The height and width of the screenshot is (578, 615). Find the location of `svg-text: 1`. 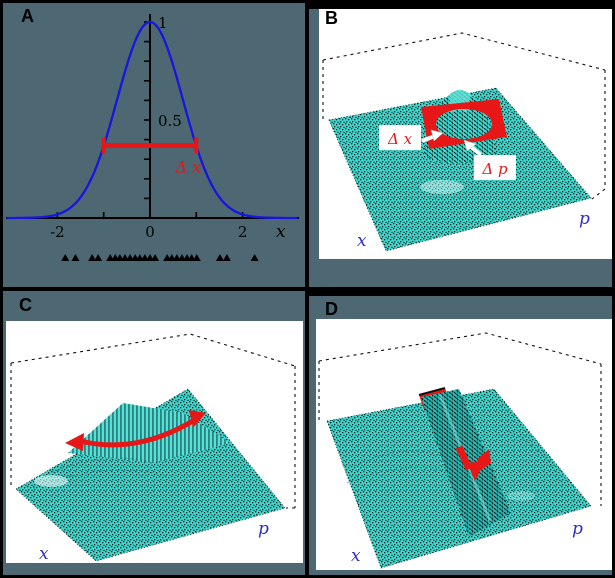

svg-text: 1 is located at coordinates (163, 23).